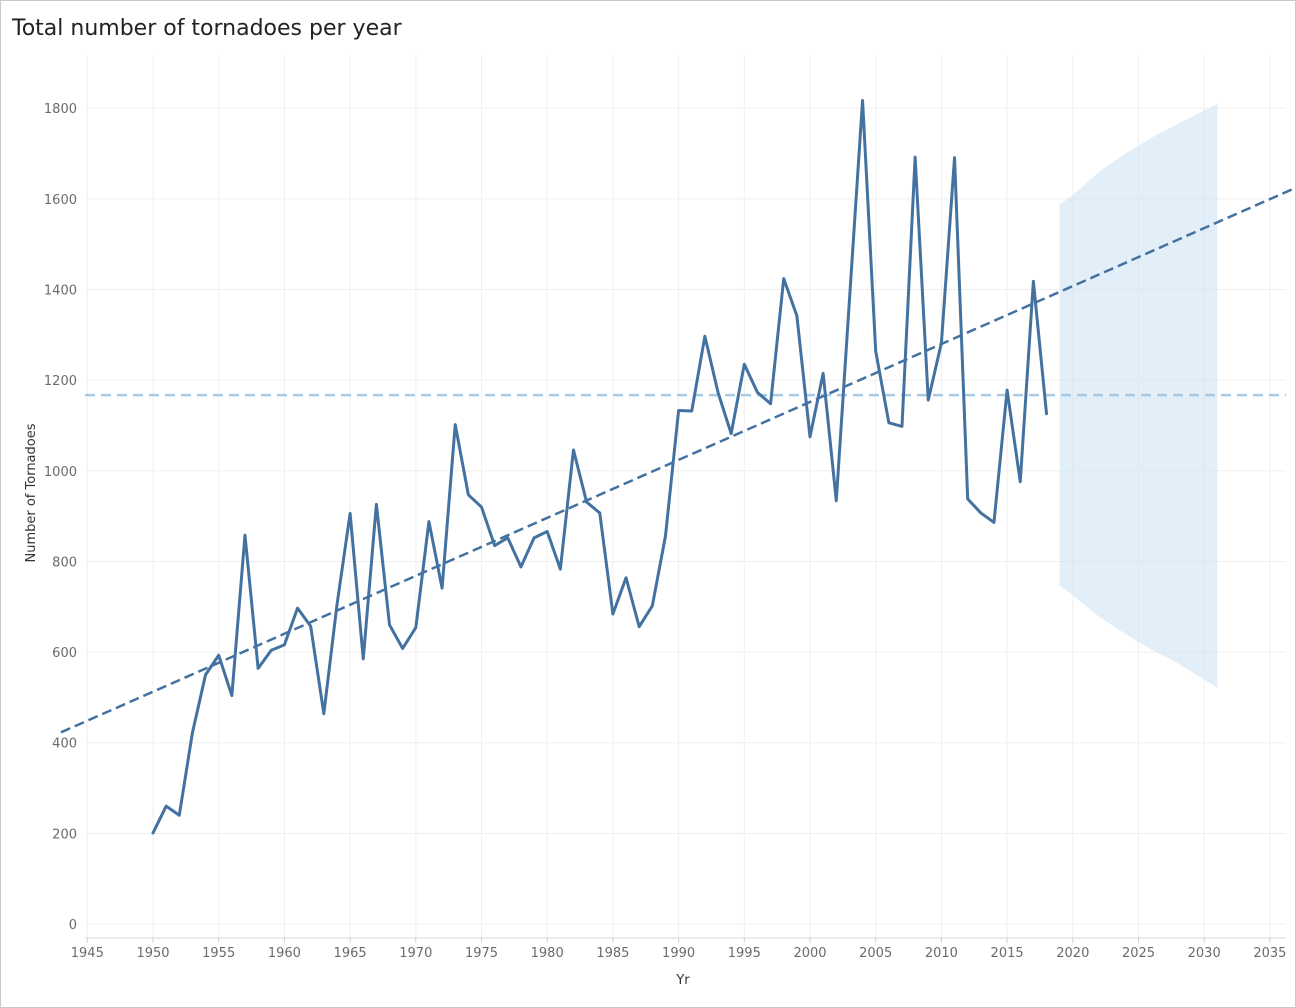  Describe the element at coordinates (1269, 953) in the screenshot. I see `x-tick-label: 2035` at that location.